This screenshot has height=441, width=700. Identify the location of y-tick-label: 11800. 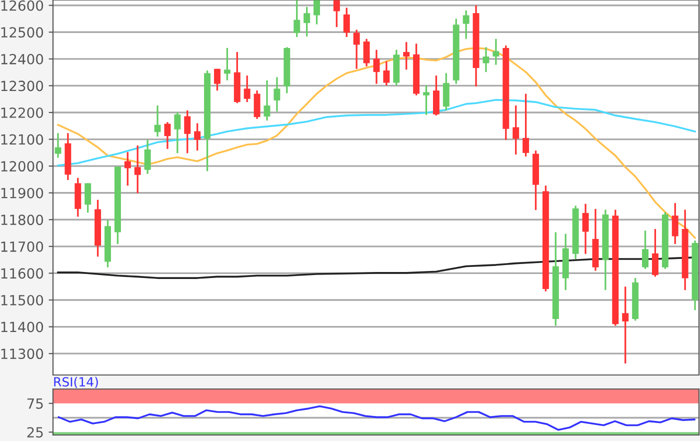
(22, 220).